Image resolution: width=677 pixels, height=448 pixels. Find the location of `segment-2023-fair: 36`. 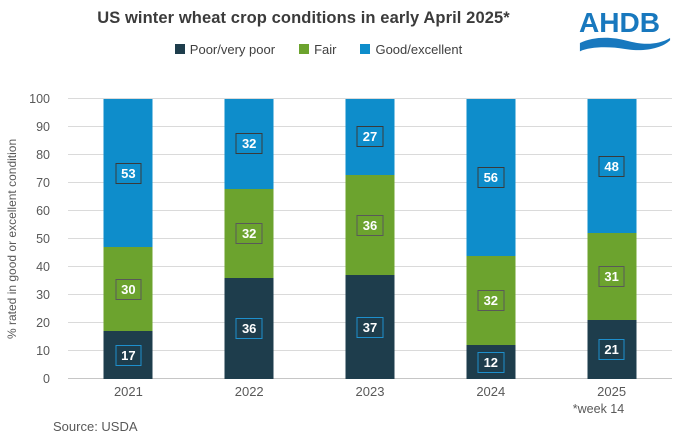

segment-2023-fair: 36 is located at coordinates (370, 225).